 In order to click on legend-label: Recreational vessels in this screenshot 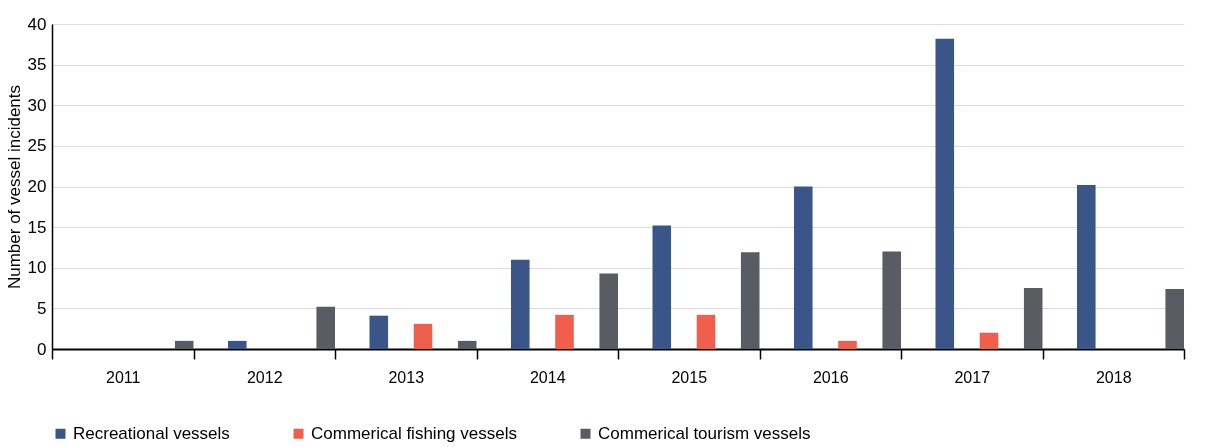, I will do `click(151, 433)`.